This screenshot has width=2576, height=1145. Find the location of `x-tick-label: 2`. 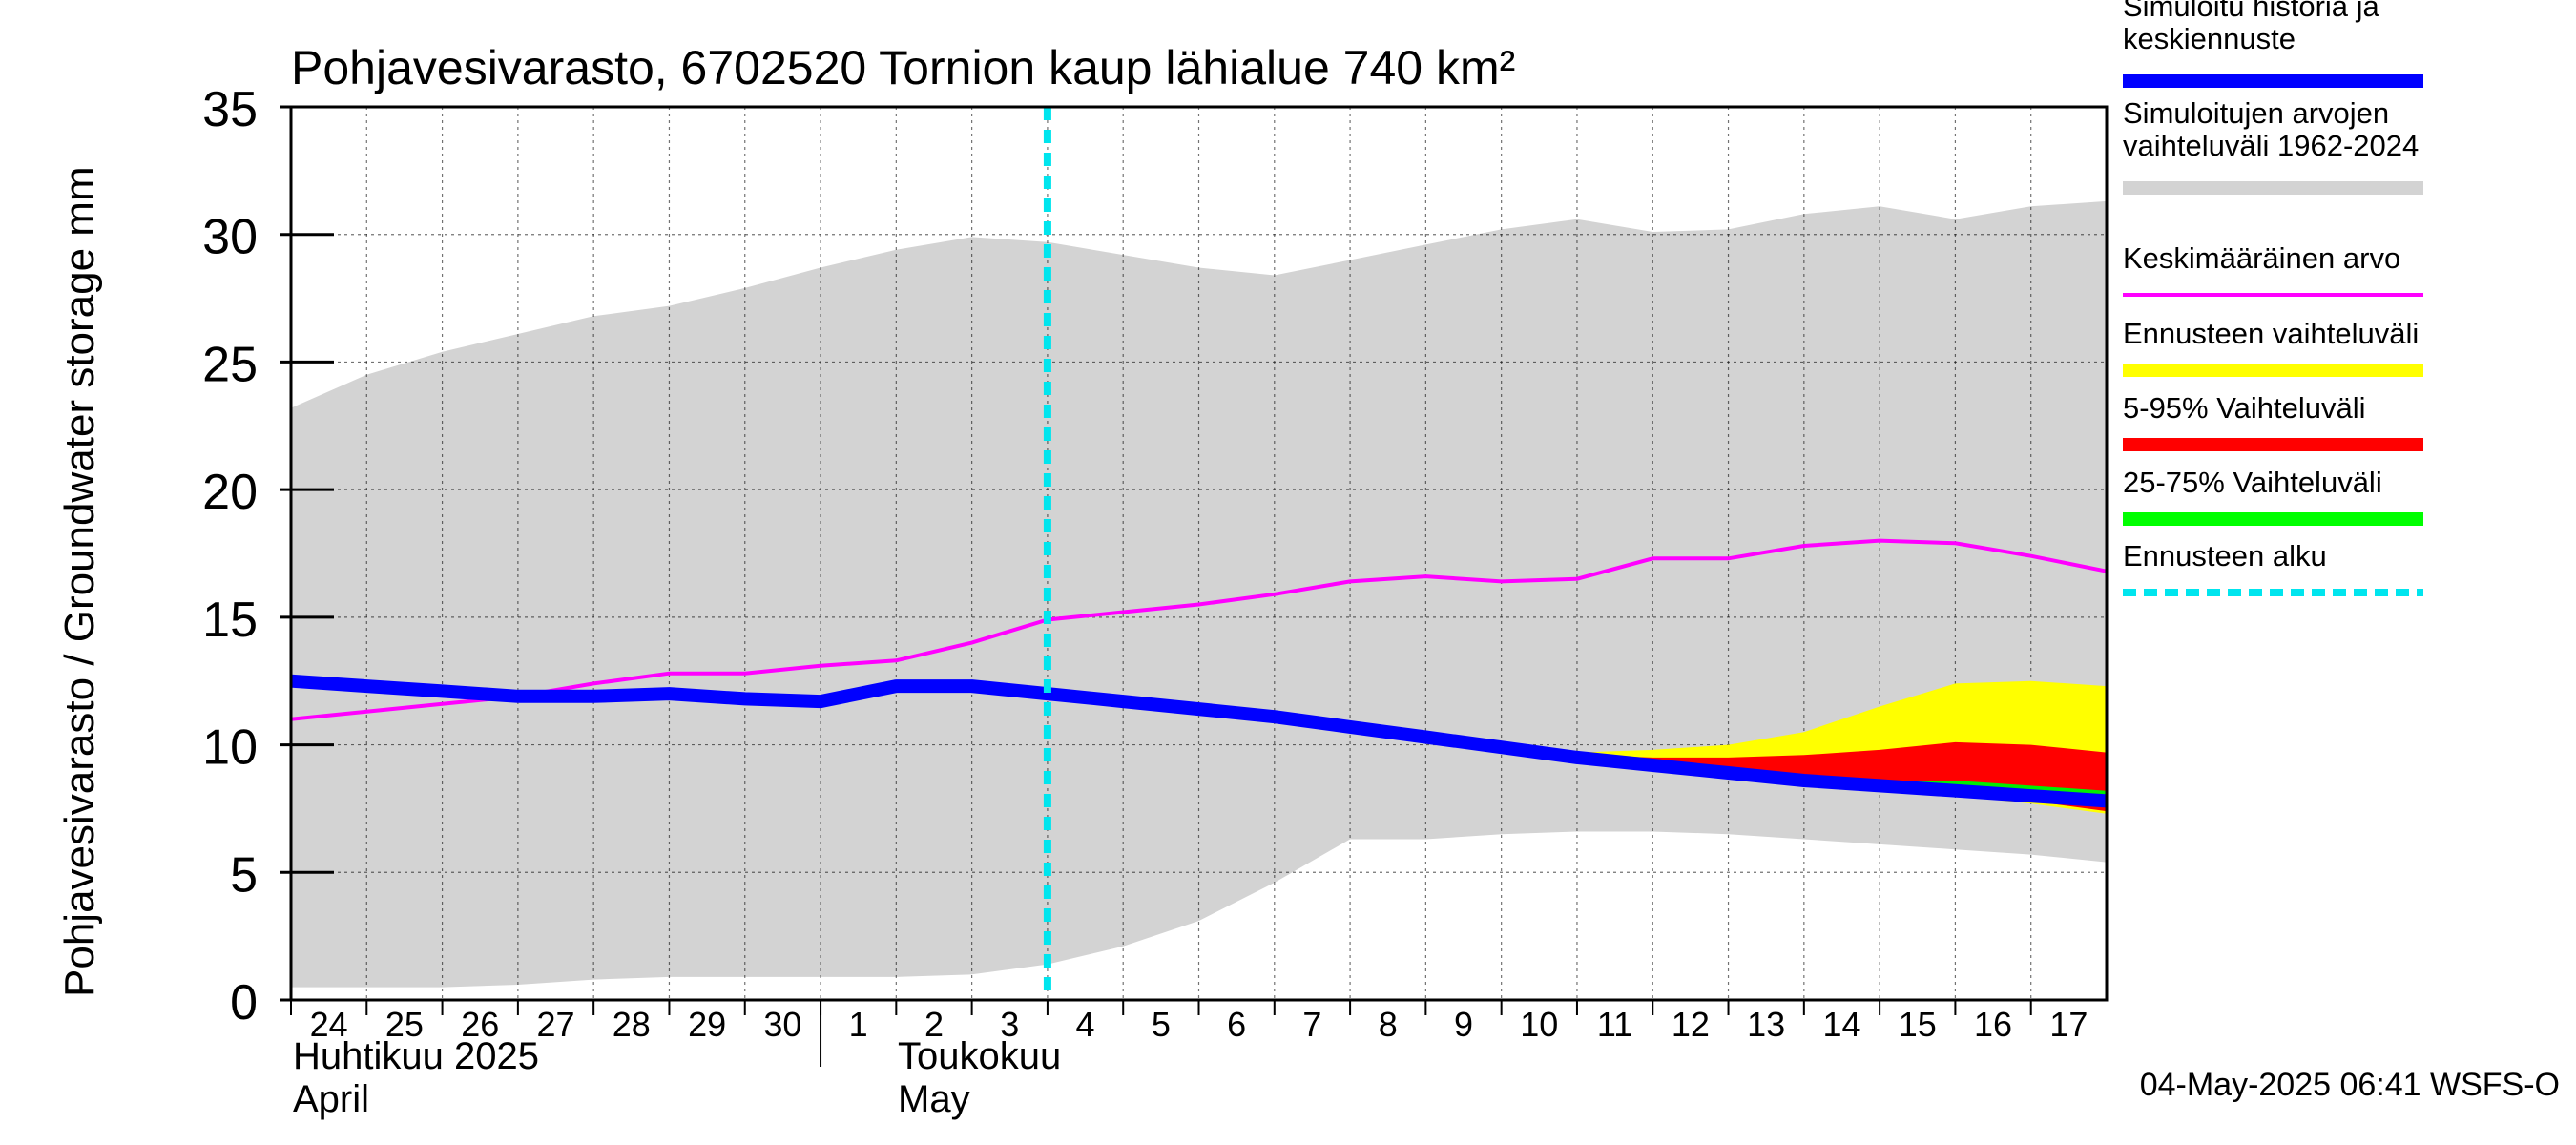

x-tick-label: 2 is located at coordinates (934, 1025).